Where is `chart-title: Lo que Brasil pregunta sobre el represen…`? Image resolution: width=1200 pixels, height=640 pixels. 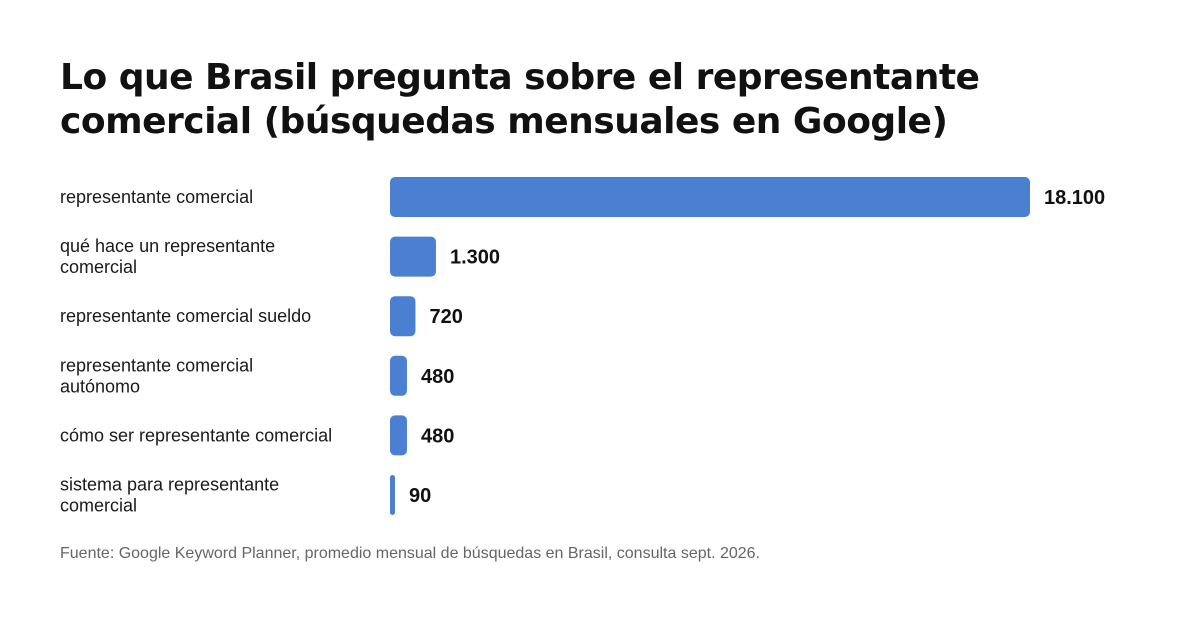 chart-title: Lo que Brasil pregunta sobre el represen… is located at coordinates (520, 99).